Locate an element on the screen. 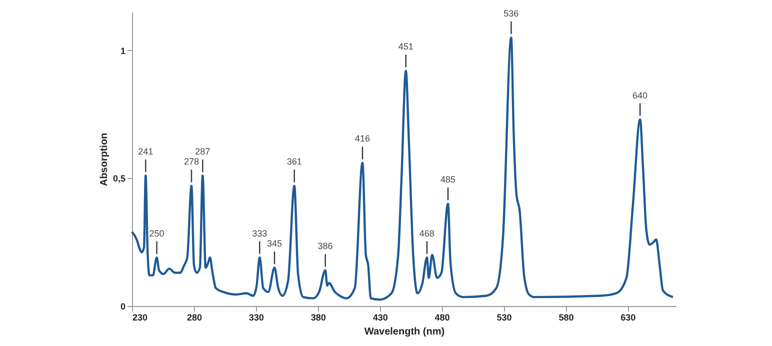  x-tick-label: 330 is located at coordinates (256, 317).